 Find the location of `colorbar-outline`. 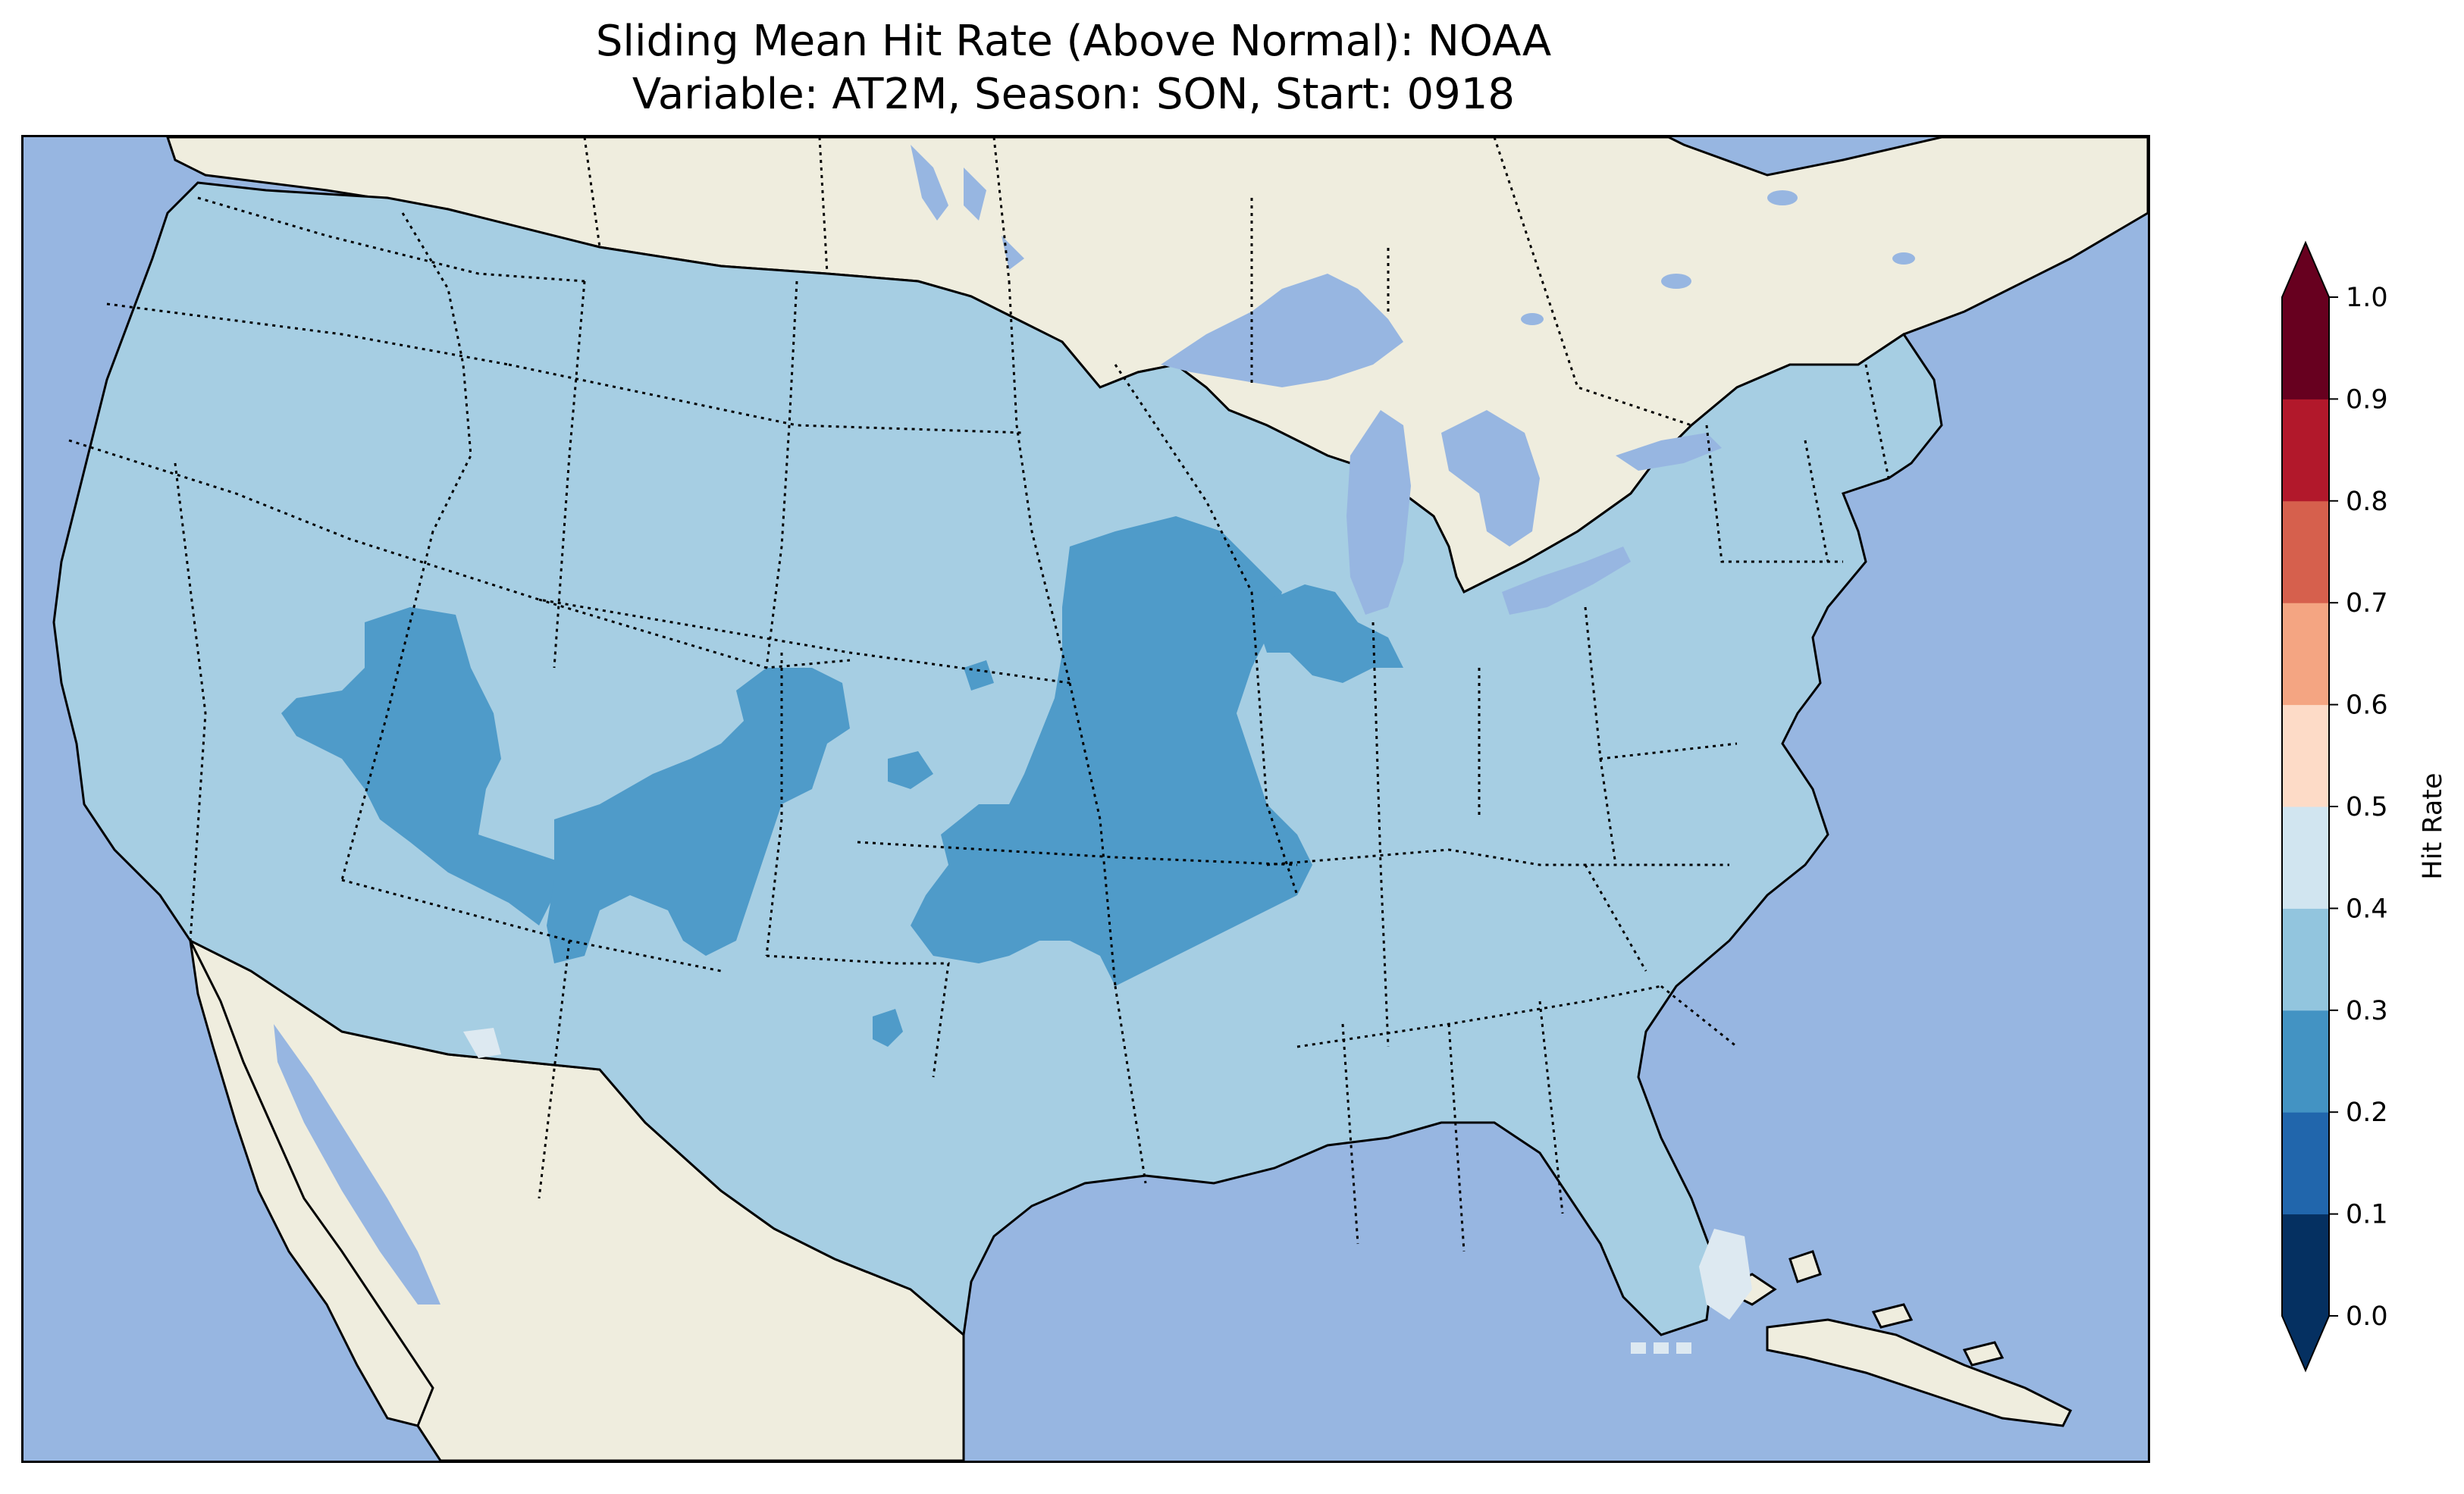

colorbar-outline is located at coordinates (2305, 806).